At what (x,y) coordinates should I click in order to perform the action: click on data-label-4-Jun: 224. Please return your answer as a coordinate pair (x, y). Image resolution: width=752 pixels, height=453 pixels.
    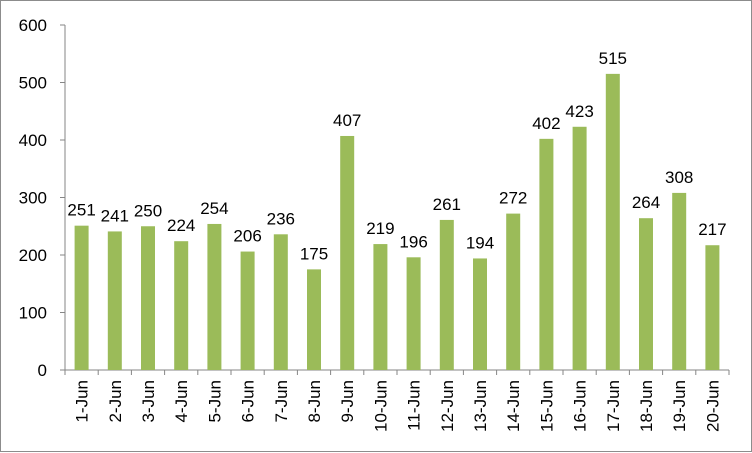
    Looking at the image, I should click on (181, 225).